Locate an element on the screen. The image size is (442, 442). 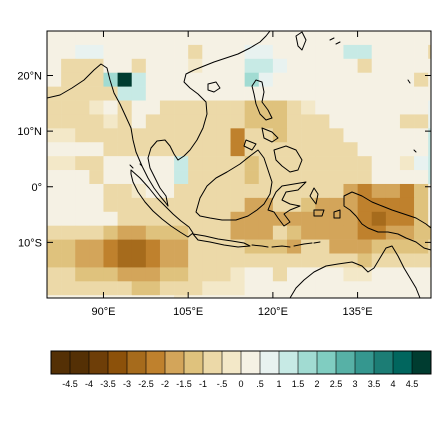
coast-luzon is located at coordinates (262, 100).